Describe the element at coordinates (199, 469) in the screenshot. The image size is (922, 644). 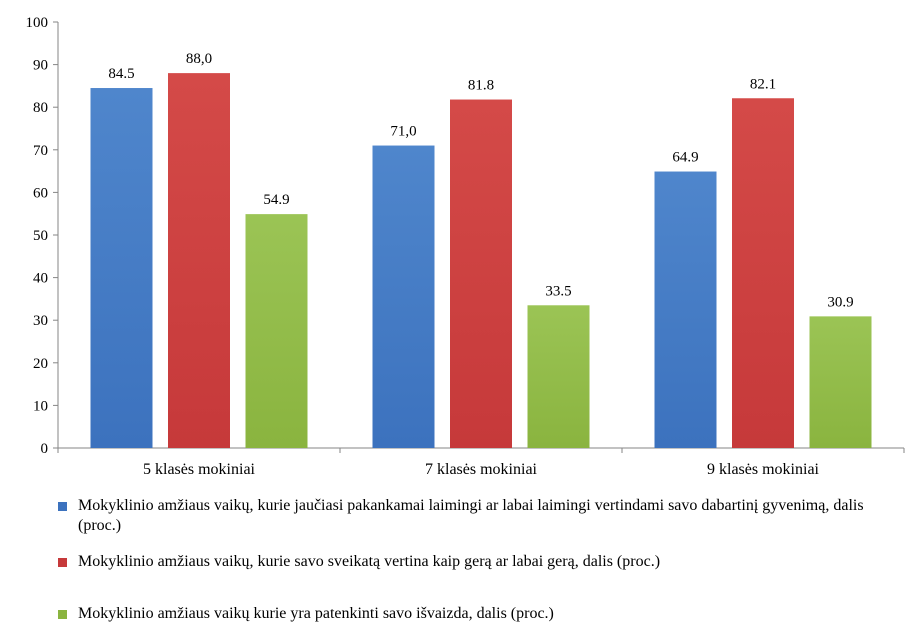
I see `x-category-label: 5 klasės mokiniai` at that location.